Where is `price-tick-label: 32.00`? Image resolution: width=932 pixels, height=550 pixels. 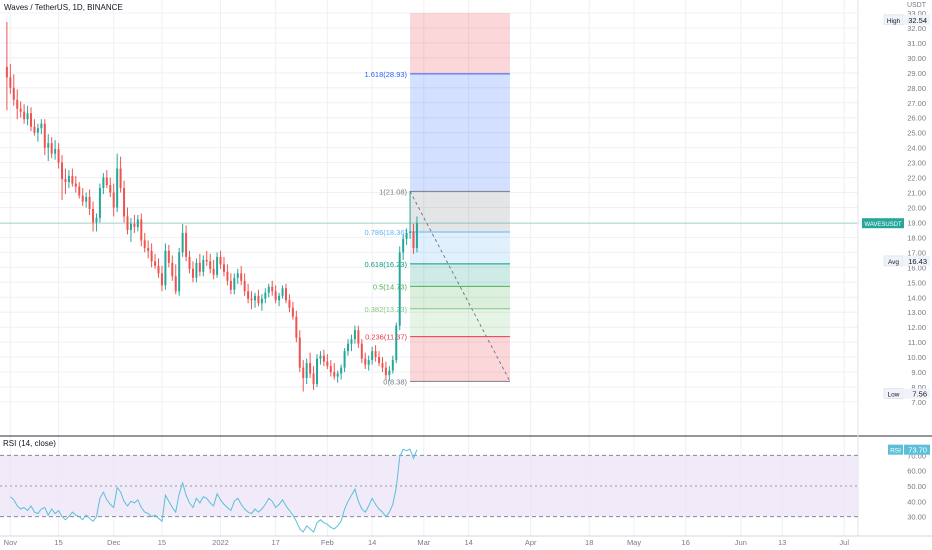 price-tick-label: 32.00 is located at coordinates (916, 28).